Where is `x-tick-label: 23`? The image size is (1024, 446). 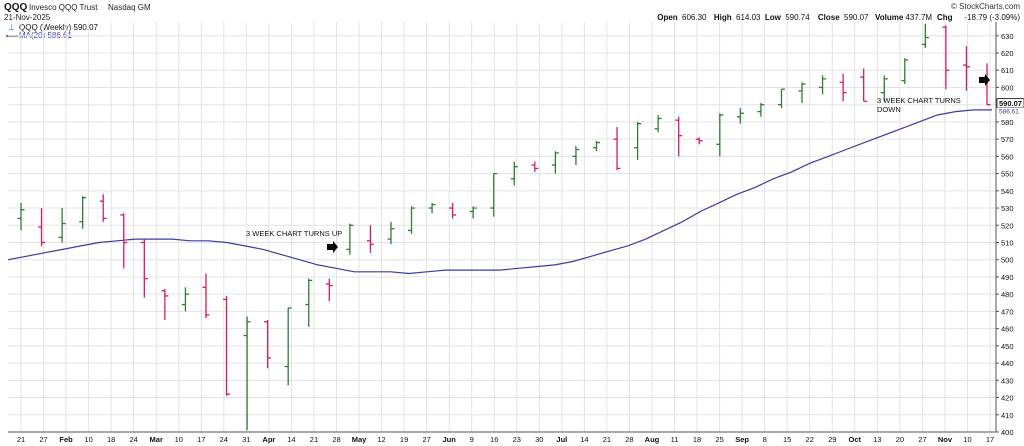 x-tick-label: 23 is located at coordinates (517, 439).